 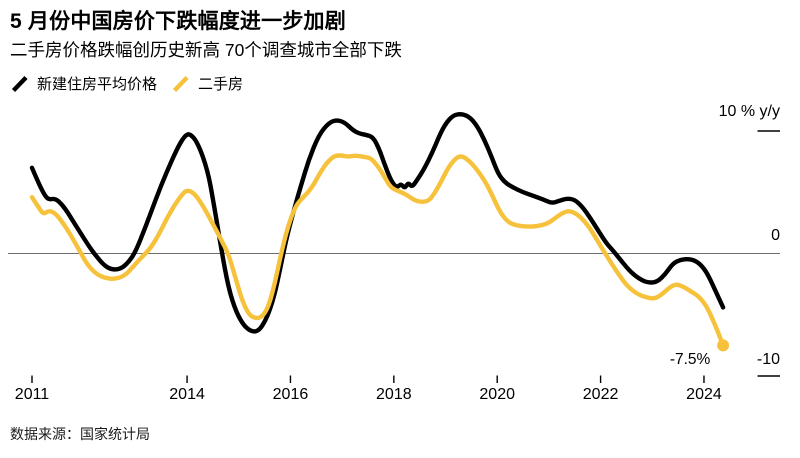 I want to click on source-note: 数据来源：国家统计局, so click(x=80, y=434).